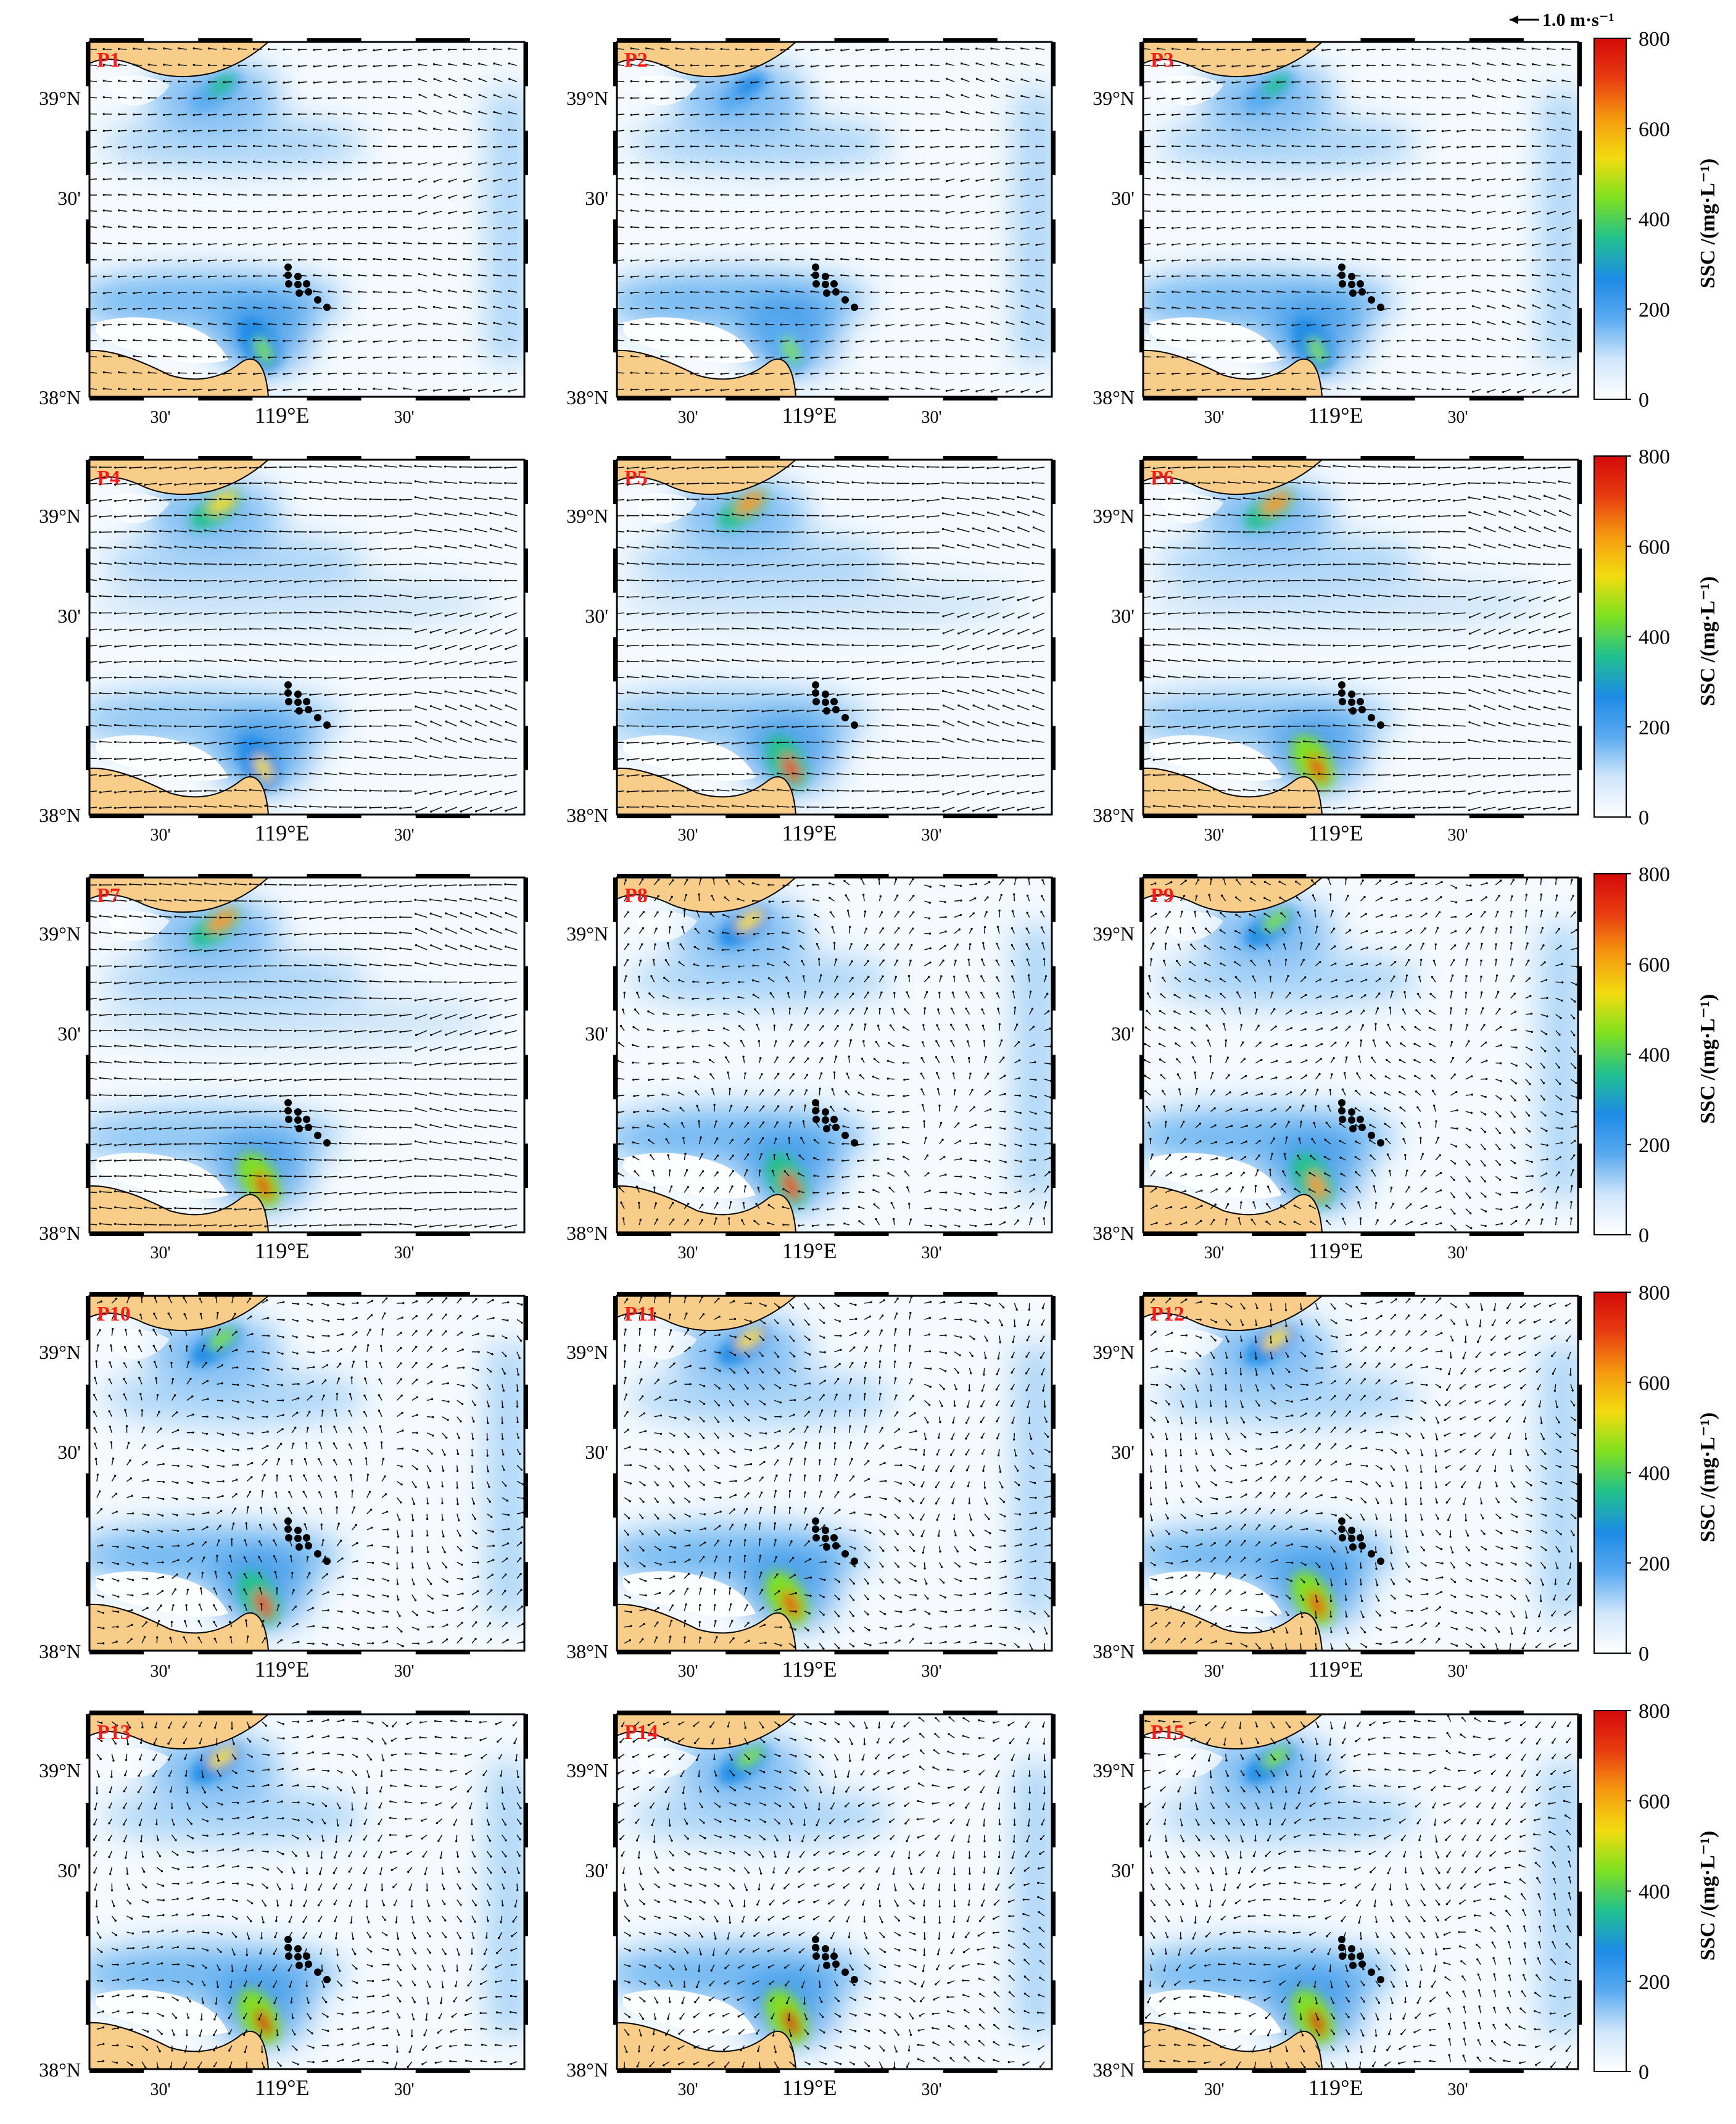 This screenshot has width=1736, height=2124. I want to click on panel-label: P5, so click(636, 478).